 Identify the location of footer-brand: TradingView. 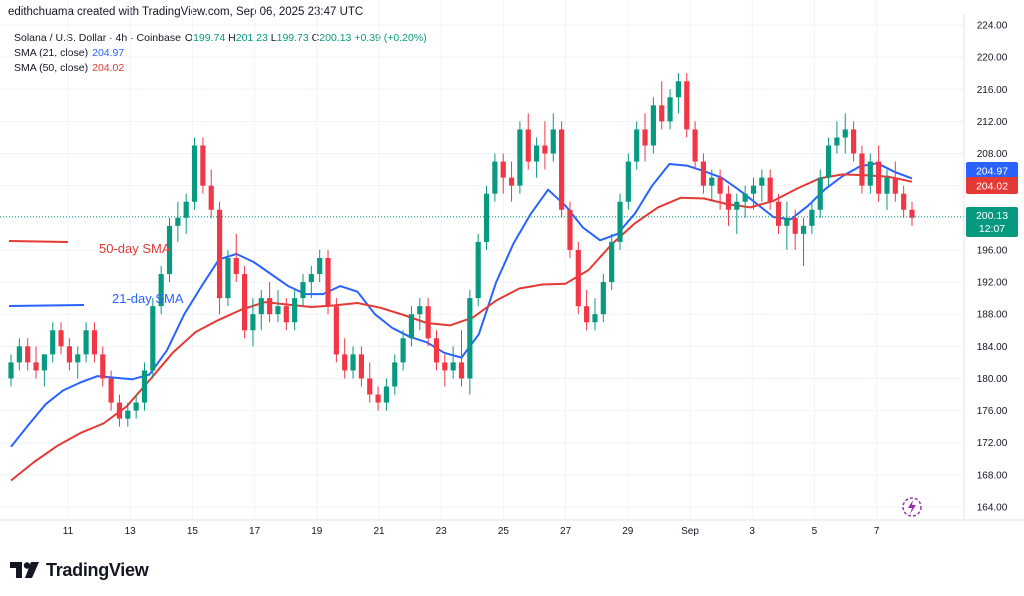
(79, 570).